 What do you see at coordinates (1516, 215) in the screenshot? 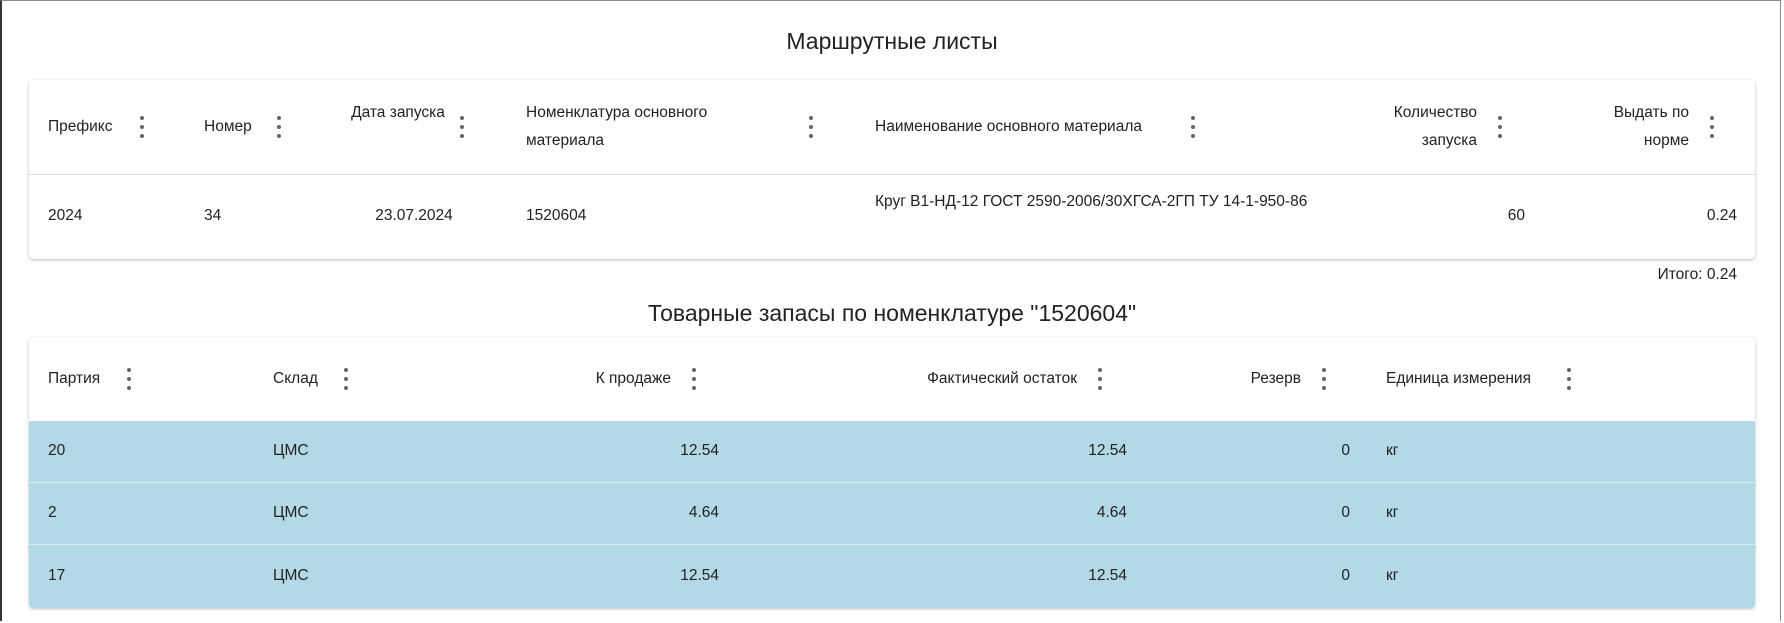
I see `cell-quantity: 60` at bounding box center [1516, 215].